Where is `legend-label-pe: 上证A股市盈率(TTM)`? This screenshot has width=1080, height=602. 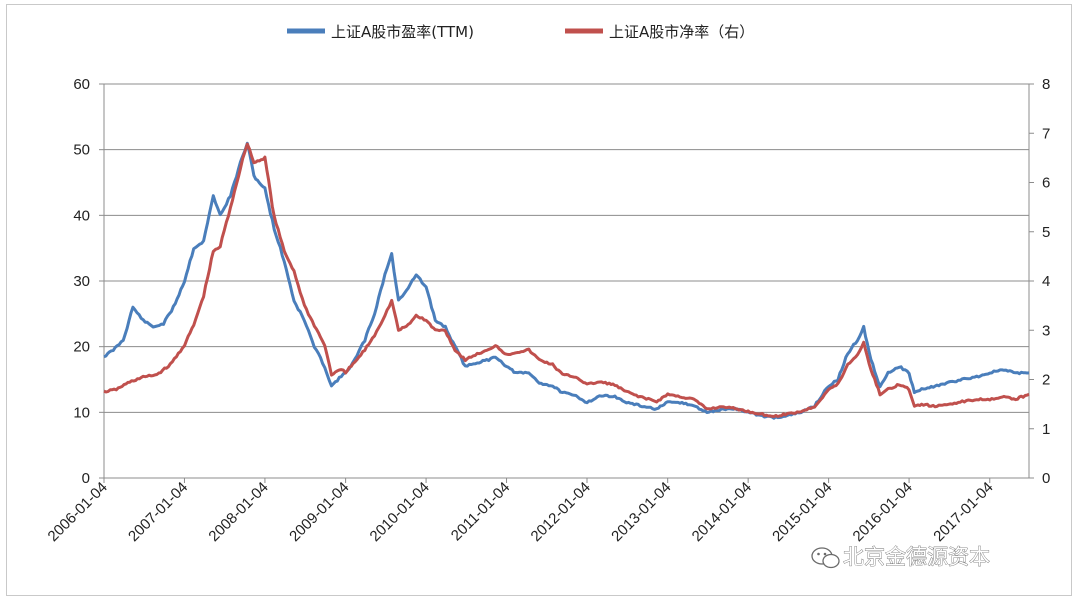 legend-label-pe: 上证A股市盈率(TTM) is located at coordinates (402, 32).